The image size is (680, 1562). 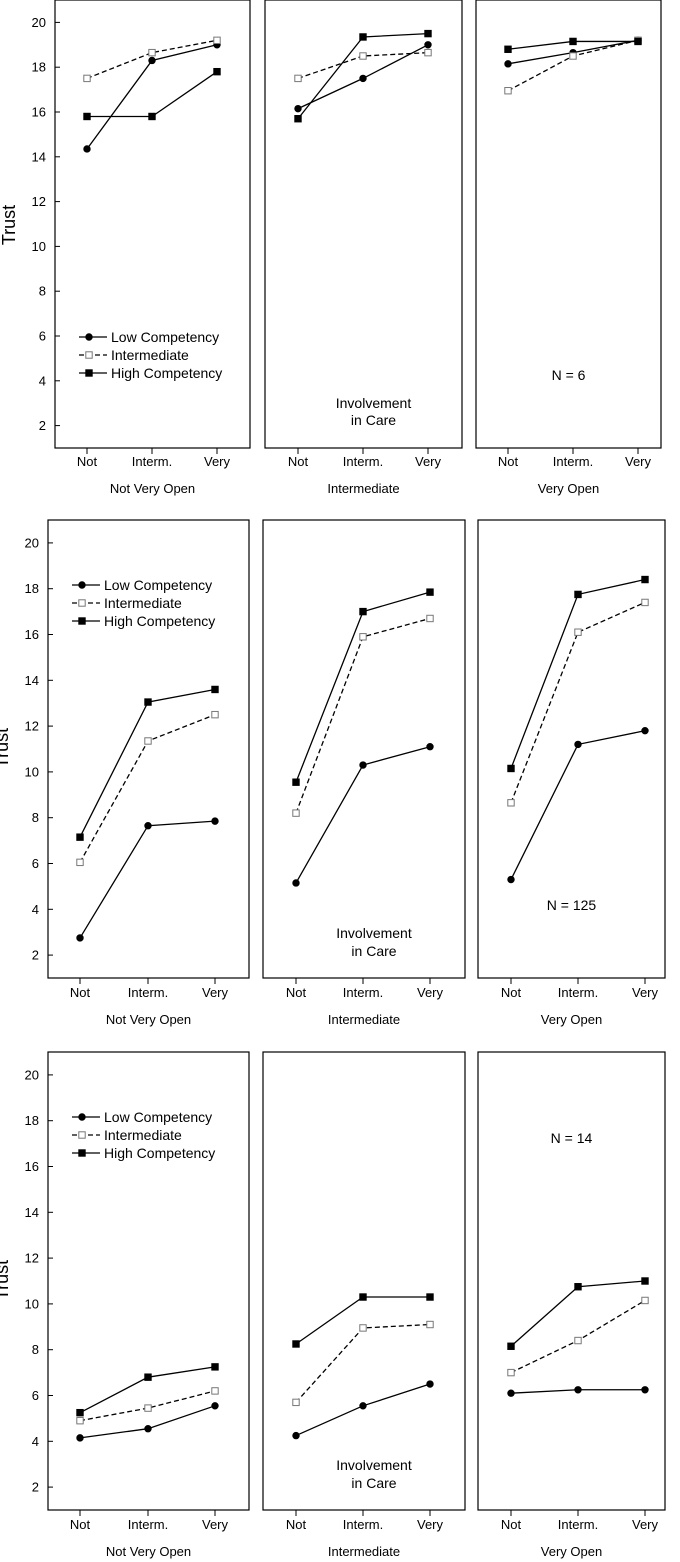 I want to click on y-tick-label: 6, so click(x=42, y=336).